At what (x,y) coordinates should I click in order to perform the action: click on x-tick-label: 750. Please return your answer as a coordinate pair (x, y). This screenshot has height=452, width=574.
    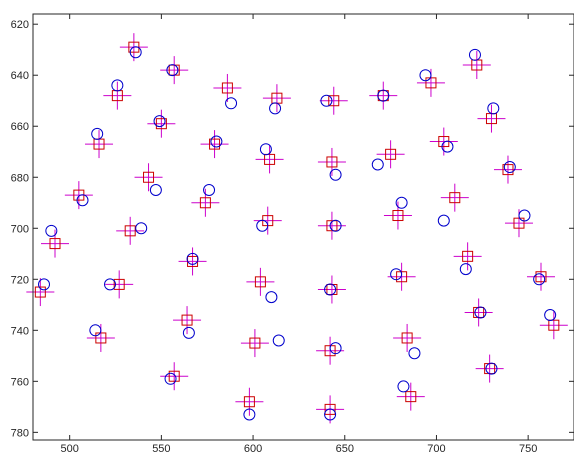
    Looking at the image, I should click on (528, 447).